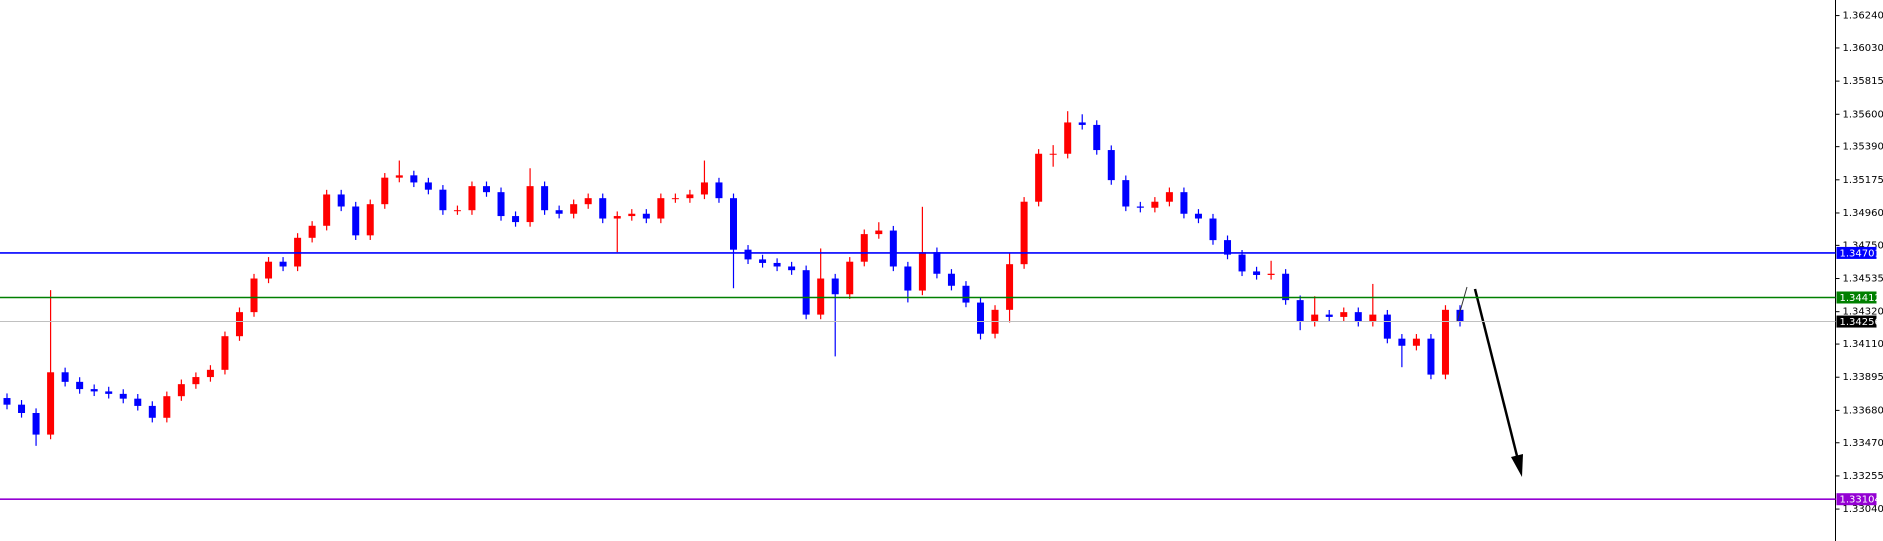 Image resolution: width=1883 pixels, height=541 pixels. What do you see at coordinates (1863, 279) in the screenshot?
I see `y-tick-label: 1.34535` at bounding box center [1863, 279].